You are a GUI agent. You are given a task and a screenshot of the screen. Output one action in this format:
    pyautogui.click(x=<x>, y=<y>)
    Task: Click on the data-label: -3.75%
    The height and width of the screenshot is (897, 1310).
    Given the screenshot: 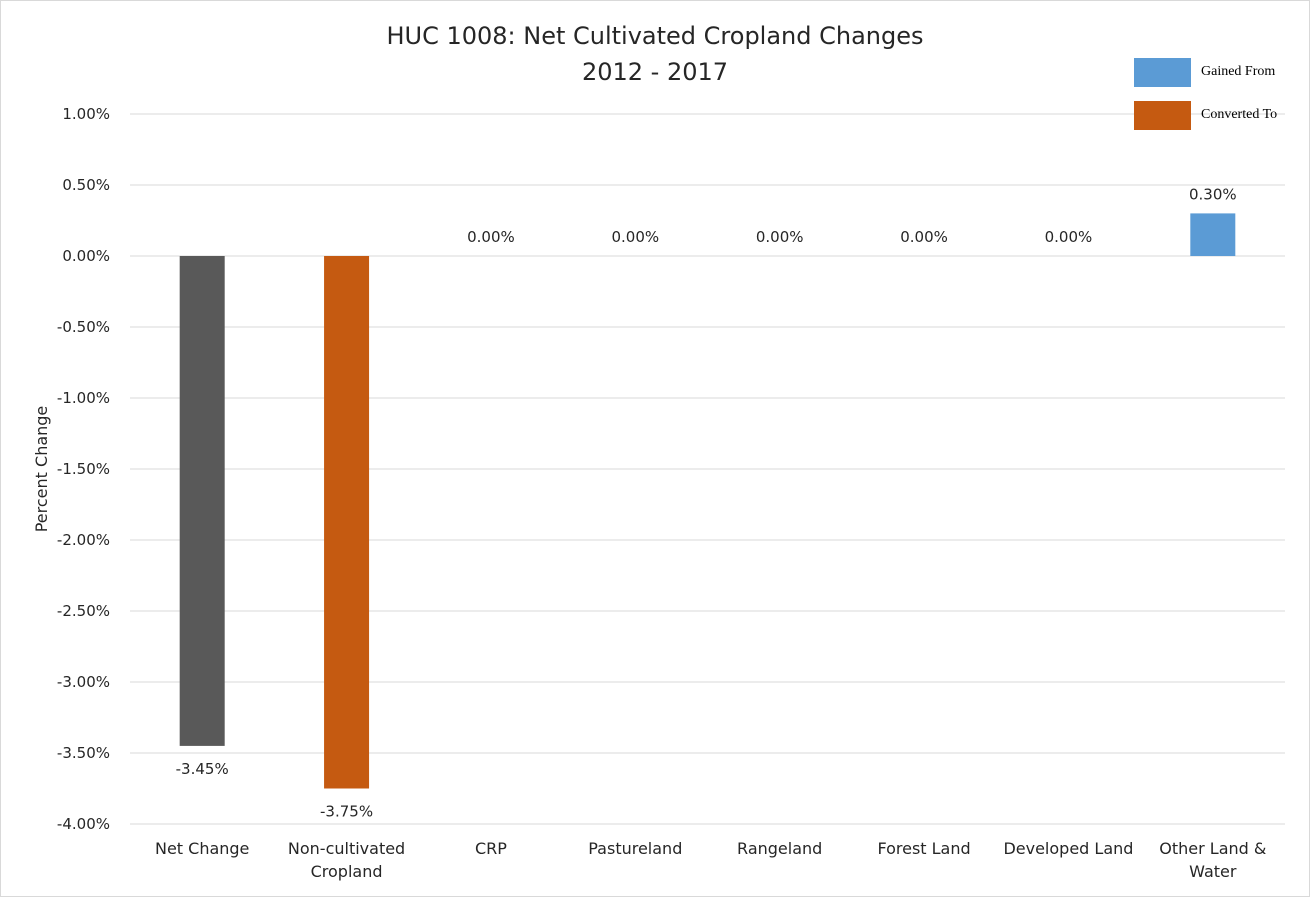 What is the action you would take?
    pyautogui.click(x=346, y=812)
    